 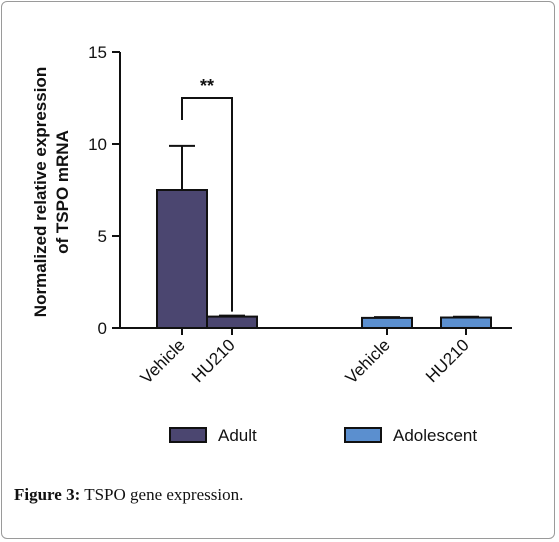 What do you see at coordinates (97, 52) in the screenshot?
I see `y-tick-label: 15` at bounding box center [97, 52].